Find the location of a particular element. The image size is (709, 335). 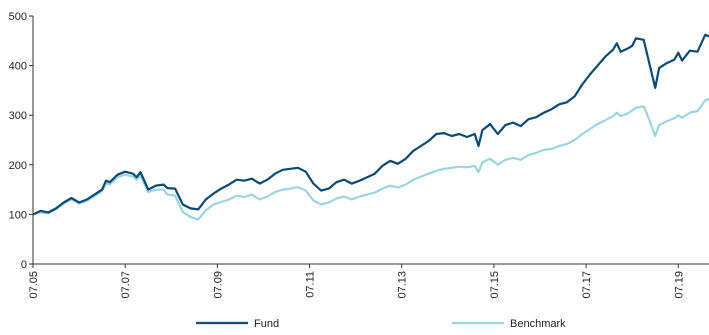

y-tick-label: 400 is located at coordinates (18, 67).